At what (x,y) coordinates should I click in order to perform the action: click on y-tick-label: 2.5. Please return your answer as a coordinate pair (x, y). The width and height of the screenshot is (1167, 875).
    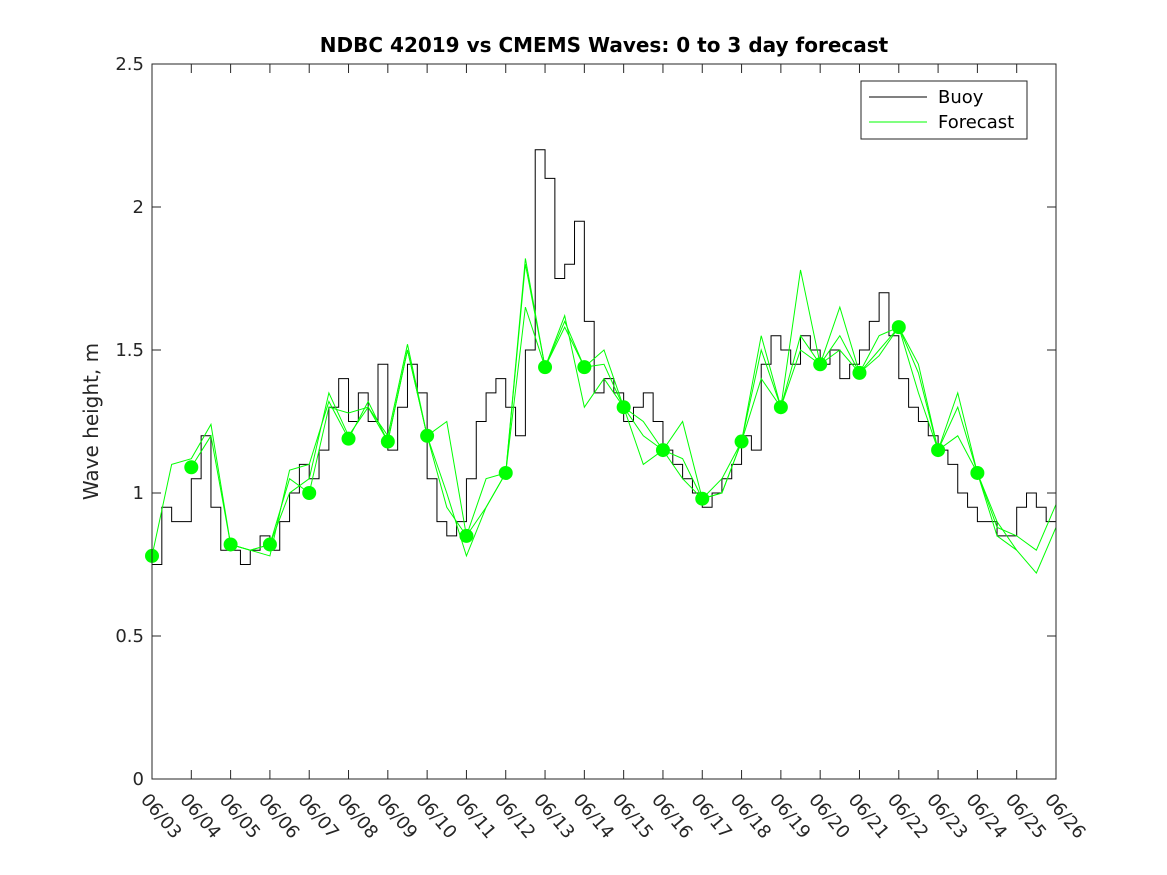
    Looking at the image, I should click on (129, 64).